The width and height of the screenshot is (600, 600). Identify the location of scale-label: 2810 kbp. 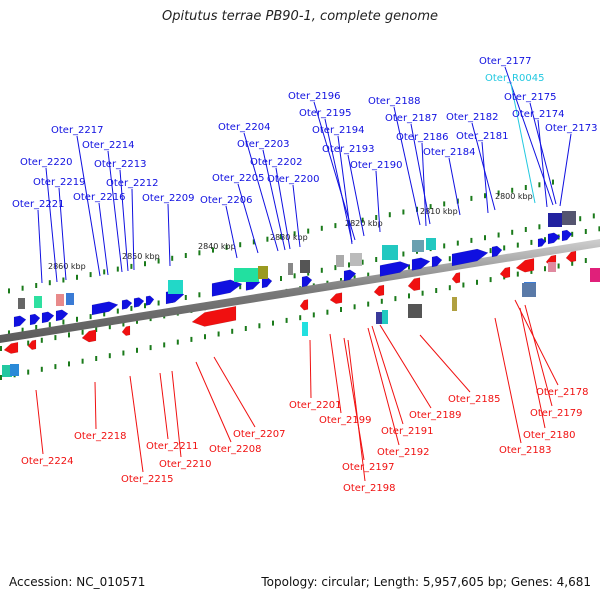
(439, 211).